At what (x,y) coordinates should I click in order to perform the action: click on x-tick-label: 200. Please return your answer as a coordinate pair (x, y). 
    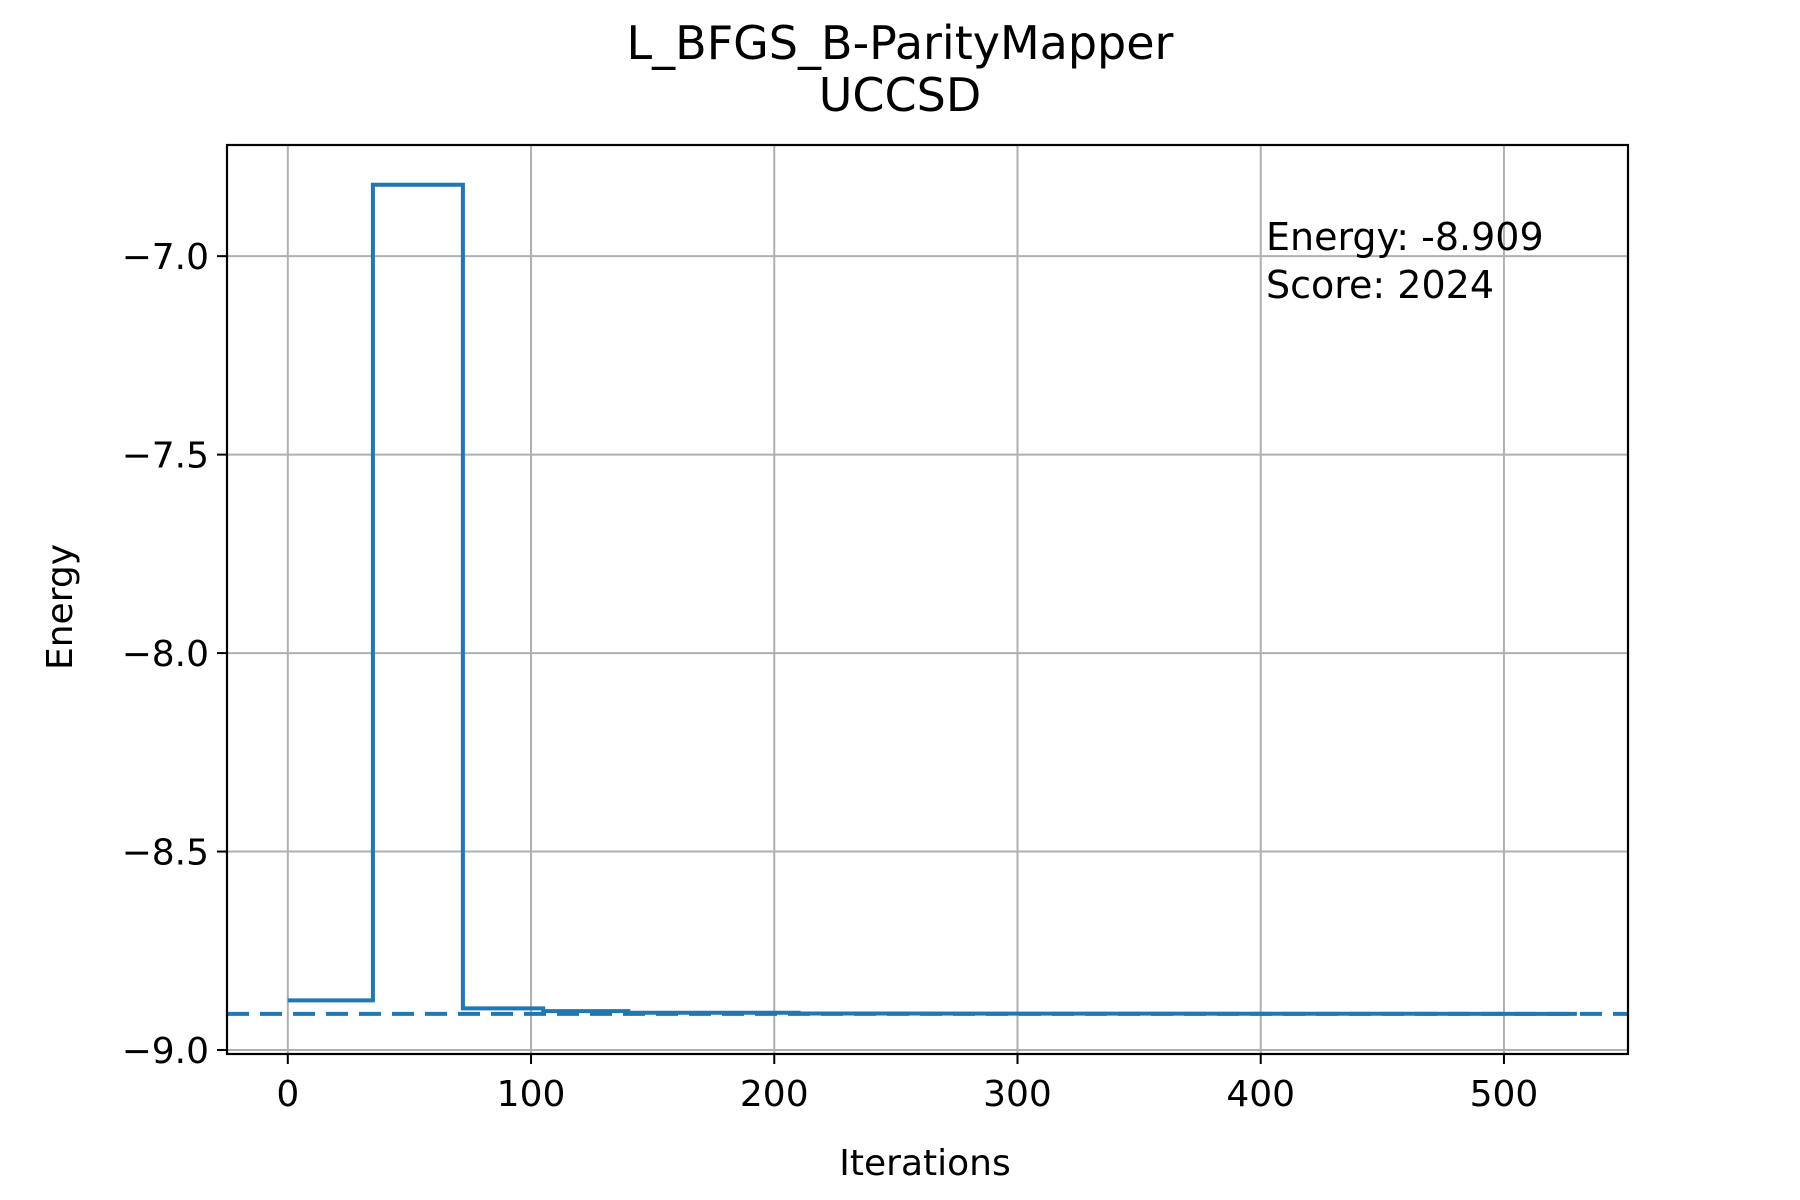
    Looking at the image, I should click on (774, 1094).